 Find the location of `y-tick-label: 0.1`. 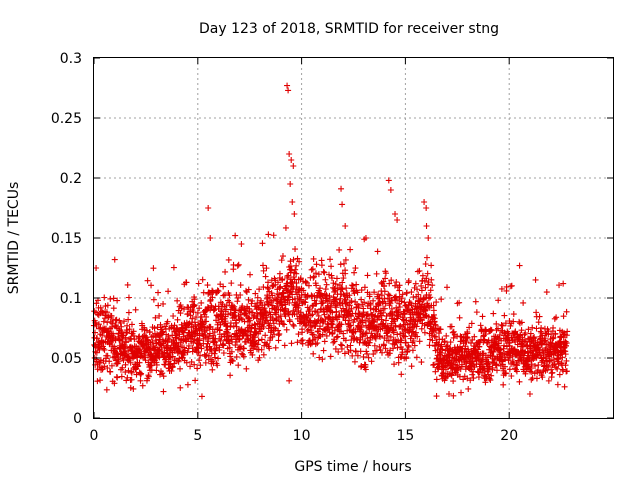

y-tick-label: 0.1 is located at coordinates (71, 299).